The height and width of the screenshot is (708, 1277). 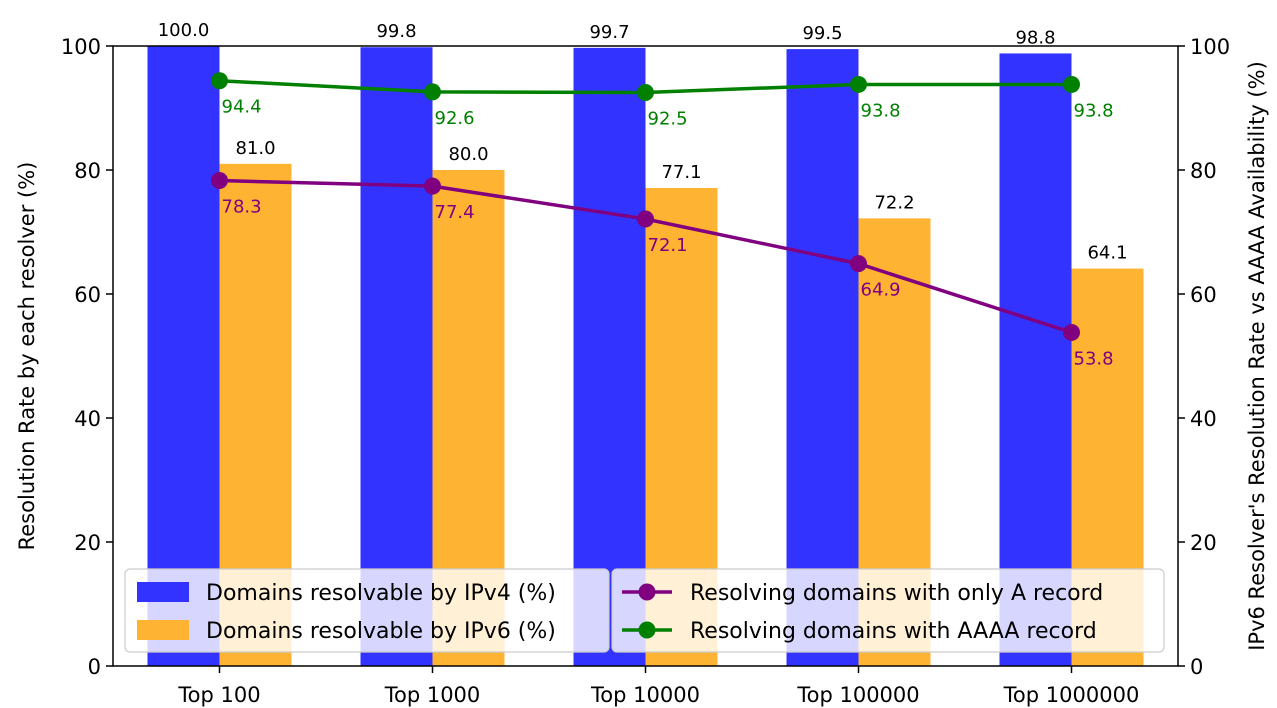 What do you see at coordinates (432, 695) in the screenshot?
I see `xtick-label-1: Top 1000` at bounding box center [432, 695].